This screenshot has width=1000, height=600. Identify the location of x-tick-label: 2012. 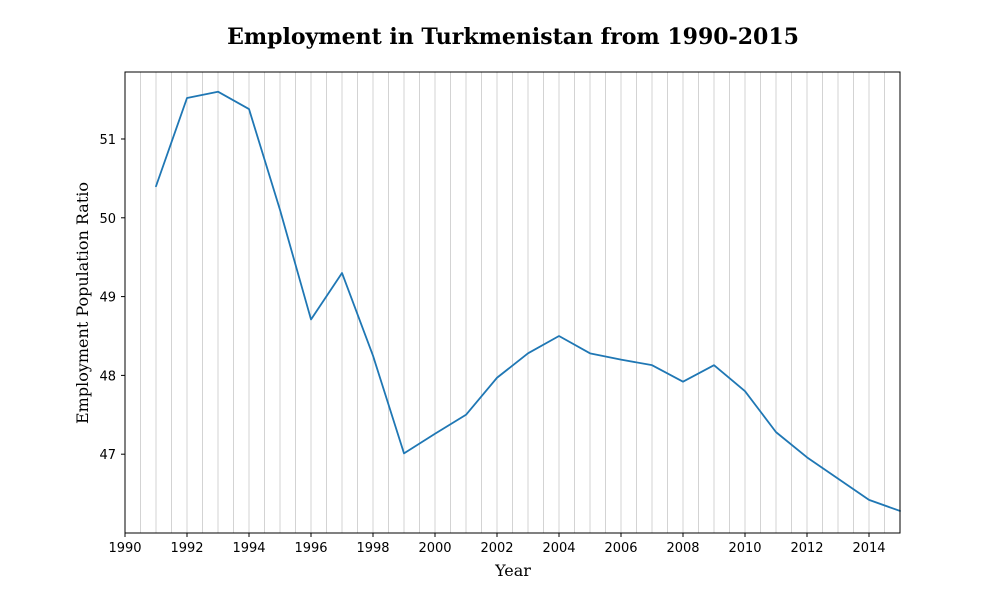
(806, 548).